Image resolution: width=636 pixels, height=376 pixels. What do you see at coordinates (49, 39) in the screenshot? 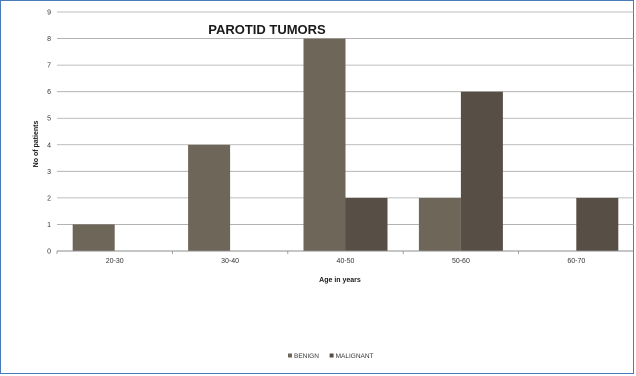
I see `y-tick-label: 8` at bounding box center [49, 39].